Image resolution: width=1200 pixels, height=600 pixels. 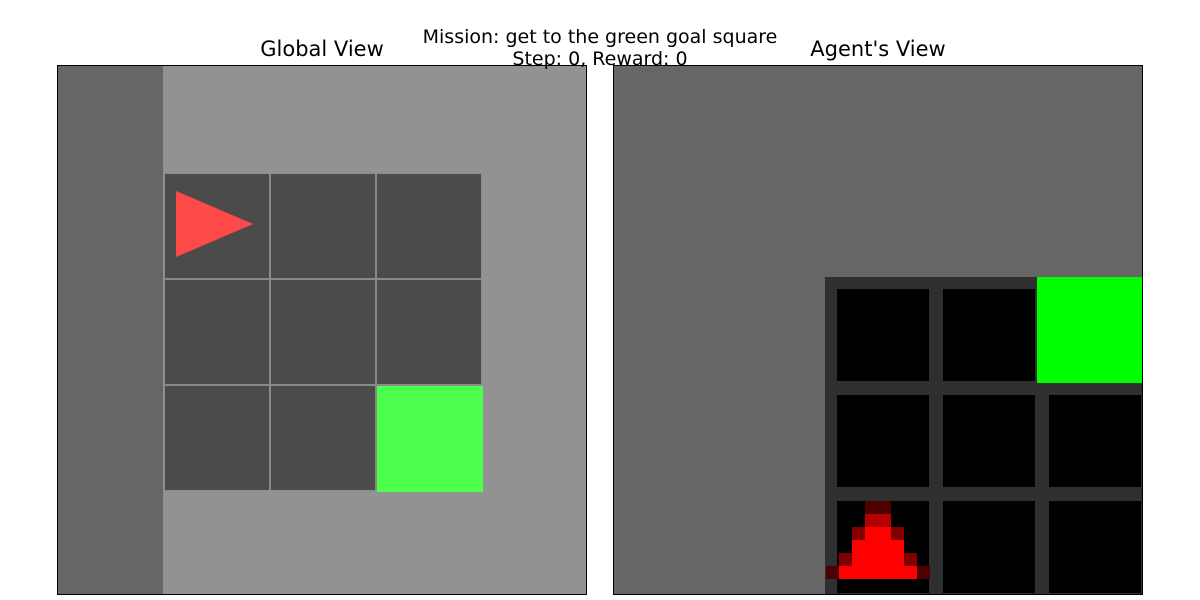 I want to click on mission-text: Mission: get to the green goal square, so click(x=600, y=37).